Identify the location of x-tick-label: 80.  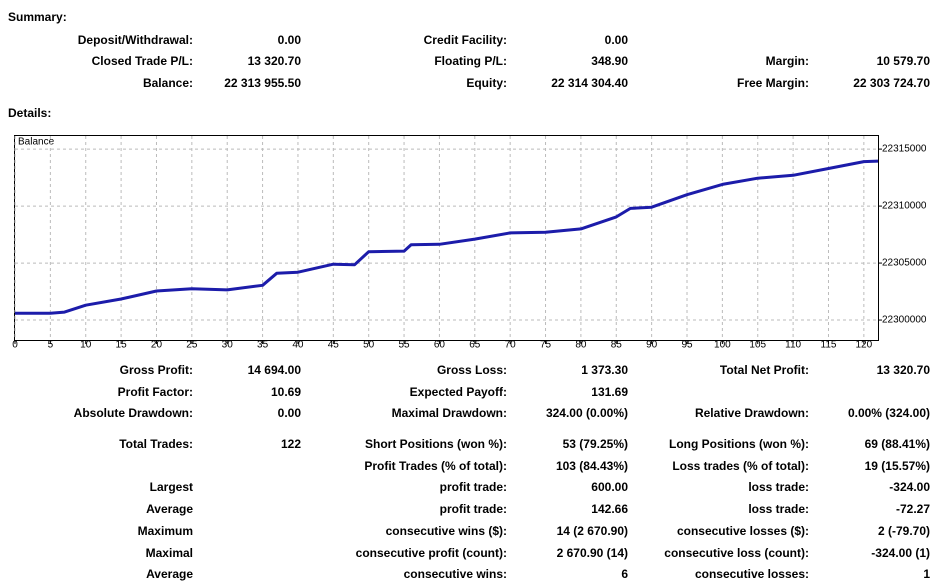
(581, 345).